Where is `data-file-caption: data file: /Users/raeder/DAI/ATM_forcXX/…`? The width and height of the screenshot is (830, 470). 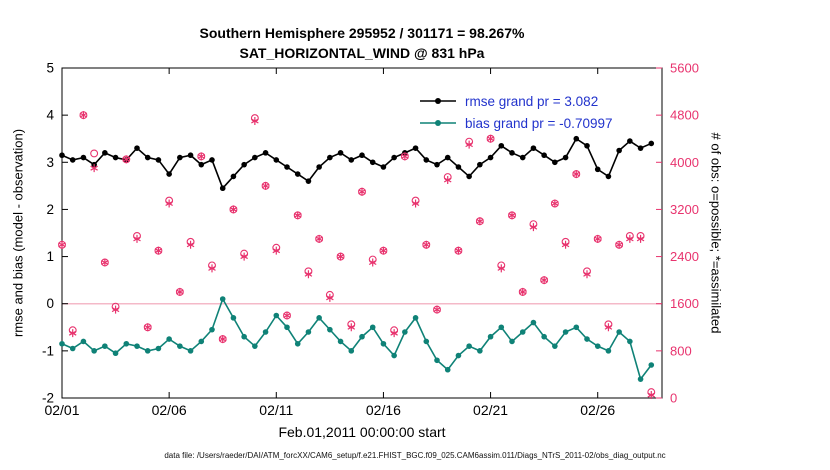
data-file-caption: data file: /Users/raeder/DAI/ATM_forcXX/… is located at coordinates (415, 455).